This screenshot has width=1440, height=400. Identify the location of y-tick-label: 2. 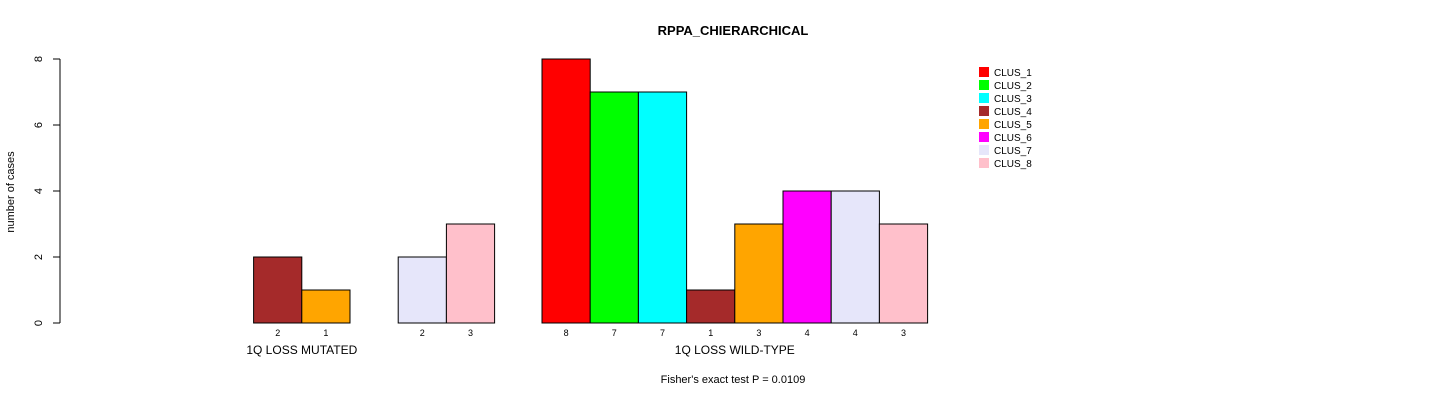
(39, 257).